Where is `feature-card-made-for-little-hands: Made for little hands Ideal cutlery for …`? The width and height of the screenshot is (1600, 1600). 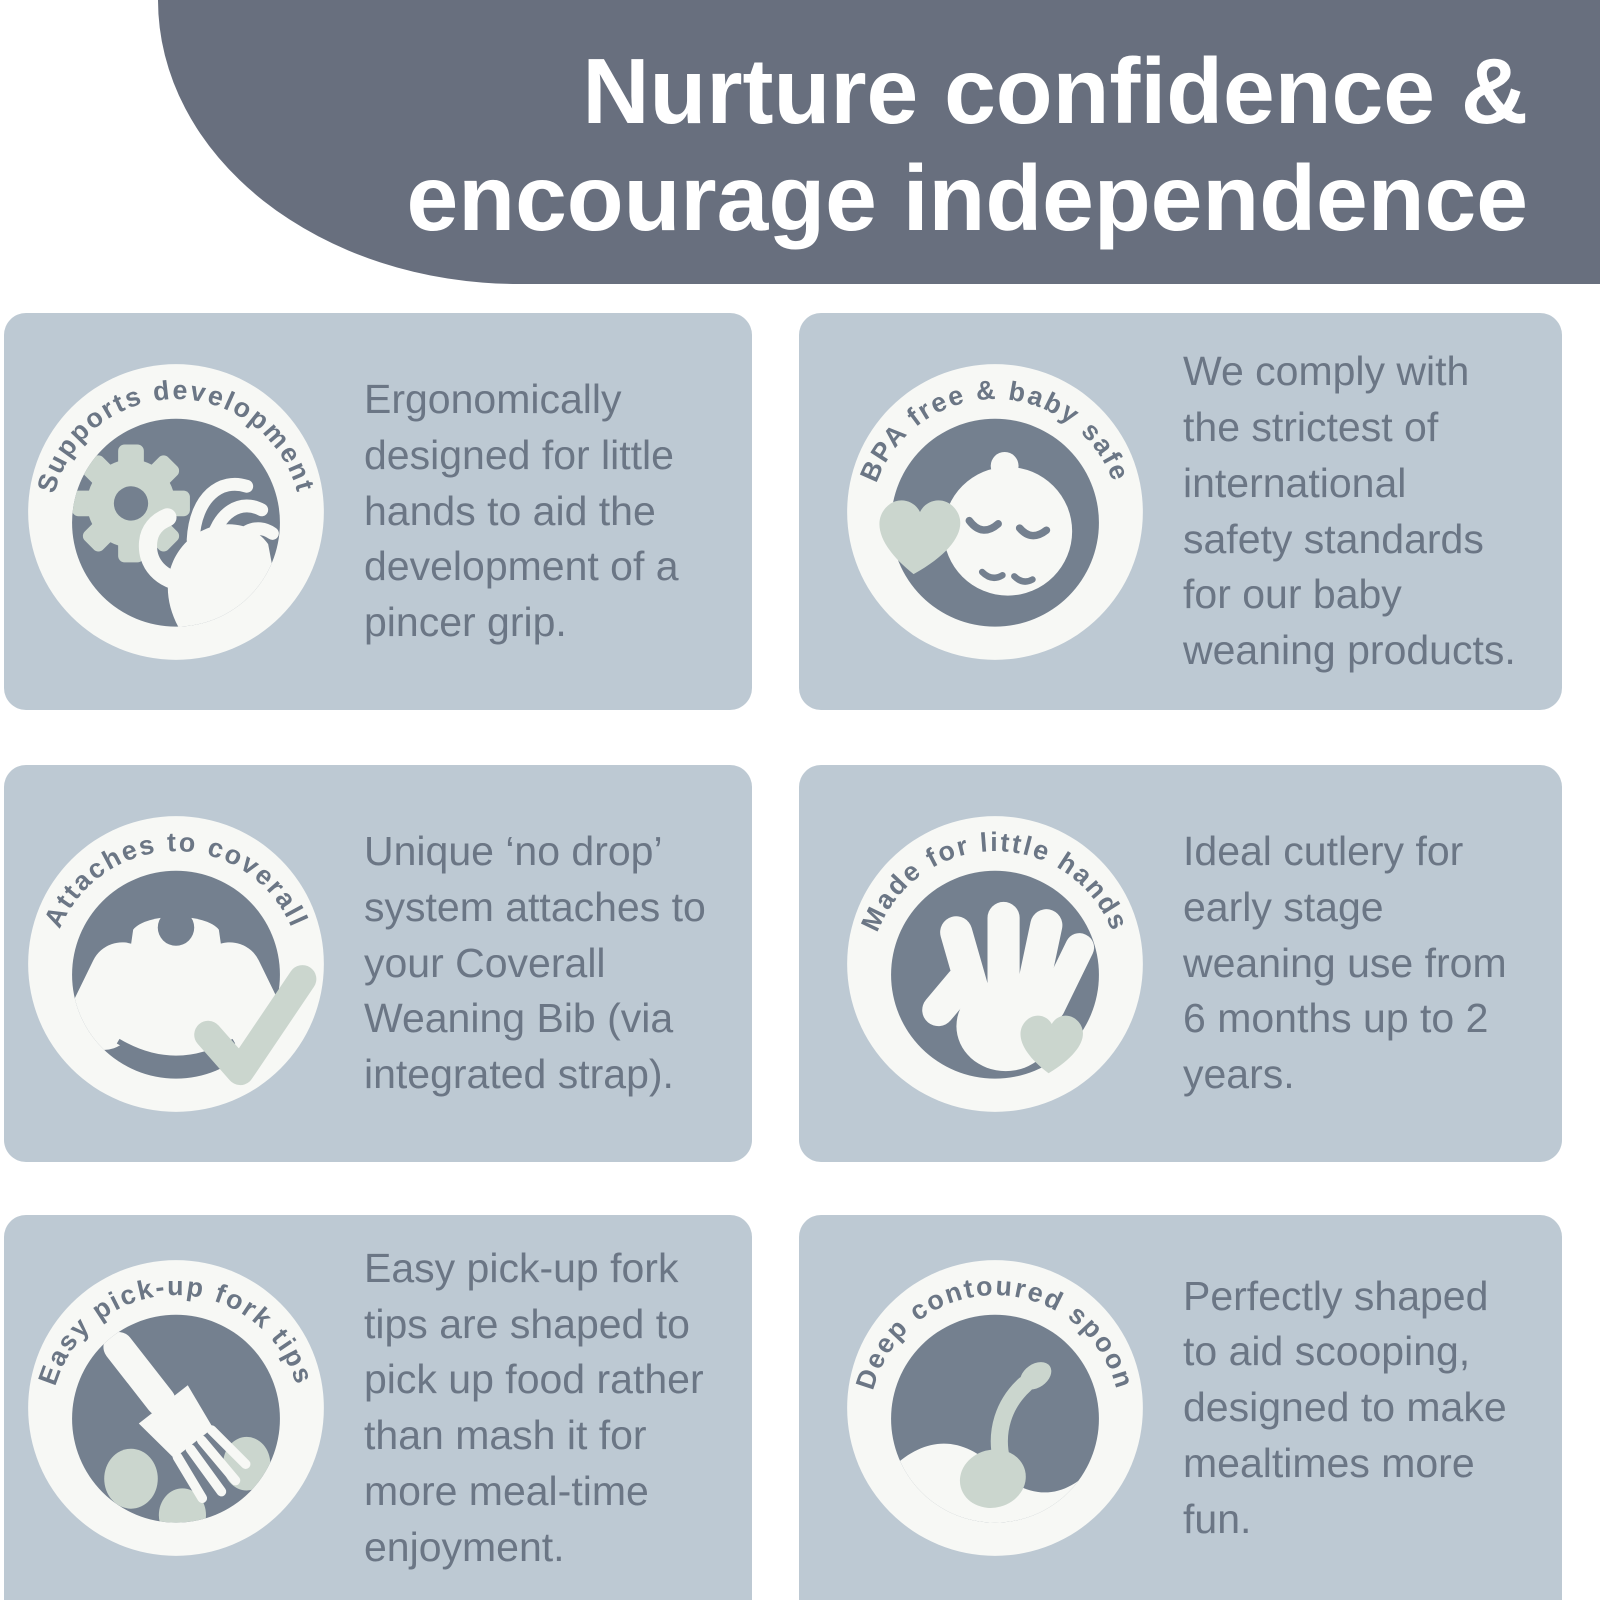 feature-card-made-for-little-hands: Made for little hands Ideal cutlery for … is located at coordinates (1180, 963).